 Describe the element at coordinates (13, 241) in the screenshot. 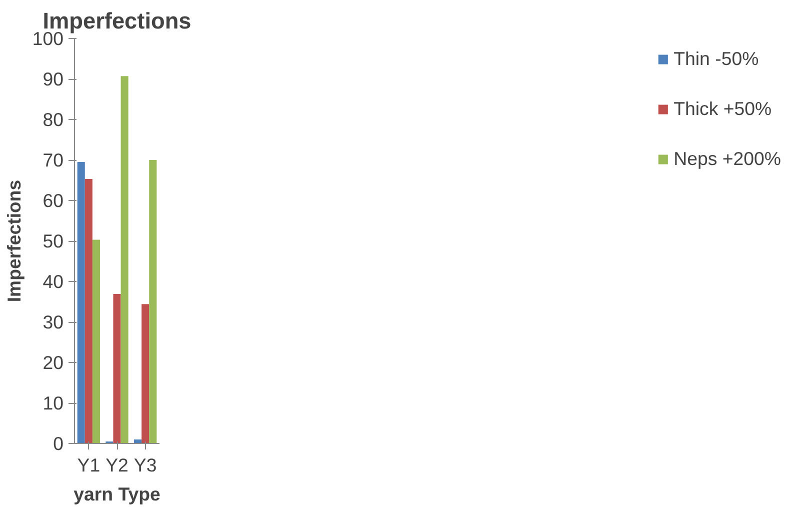

I see `y-axis-title: Imperfections` at that location.